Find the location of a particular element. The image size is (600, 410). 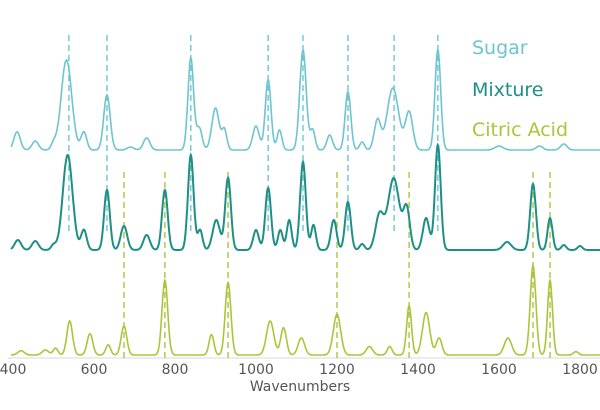

x-axis-label: Wavenumbers is located at coordinates (300, 387).